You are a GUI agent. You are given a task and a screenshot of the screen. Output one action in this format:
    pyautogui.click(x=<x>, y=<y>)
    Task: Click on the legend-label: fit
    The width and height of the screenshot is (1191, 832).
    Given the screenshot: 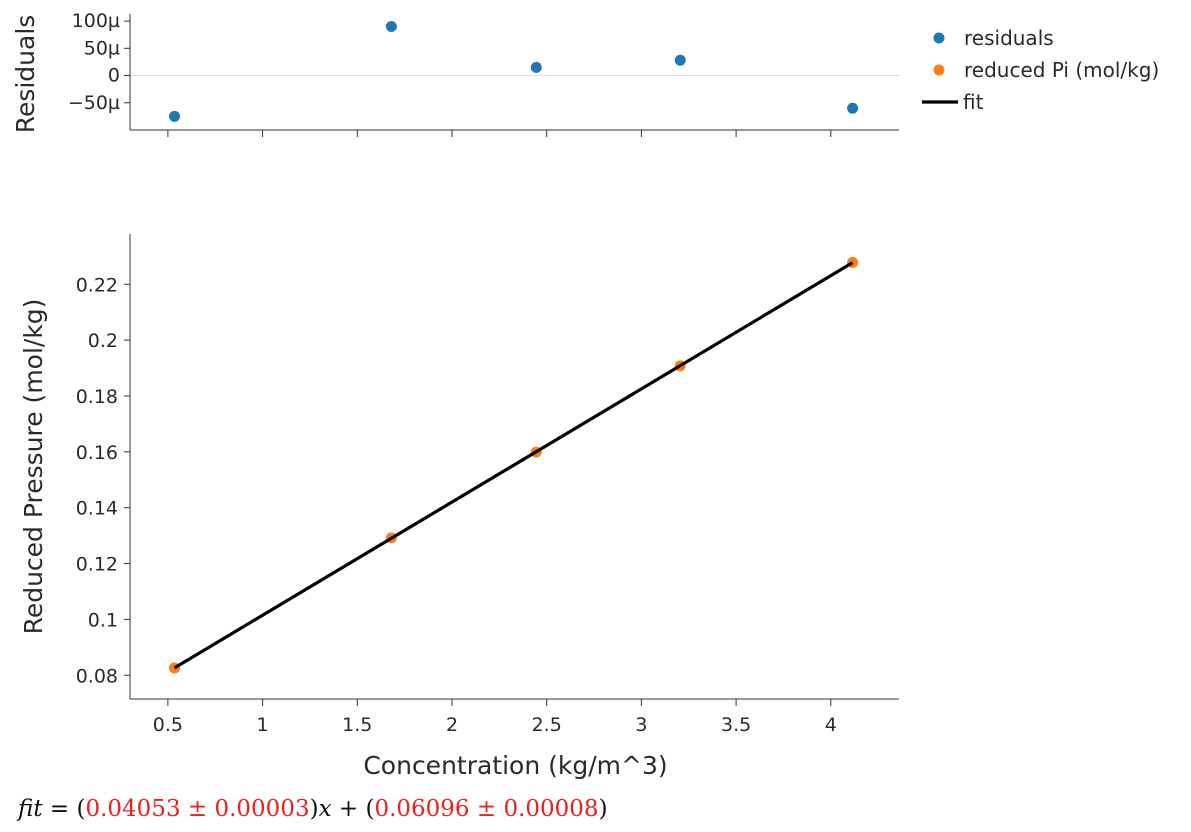 What is the action you would take?
    pyautogui.click(x=973, y=102)
    